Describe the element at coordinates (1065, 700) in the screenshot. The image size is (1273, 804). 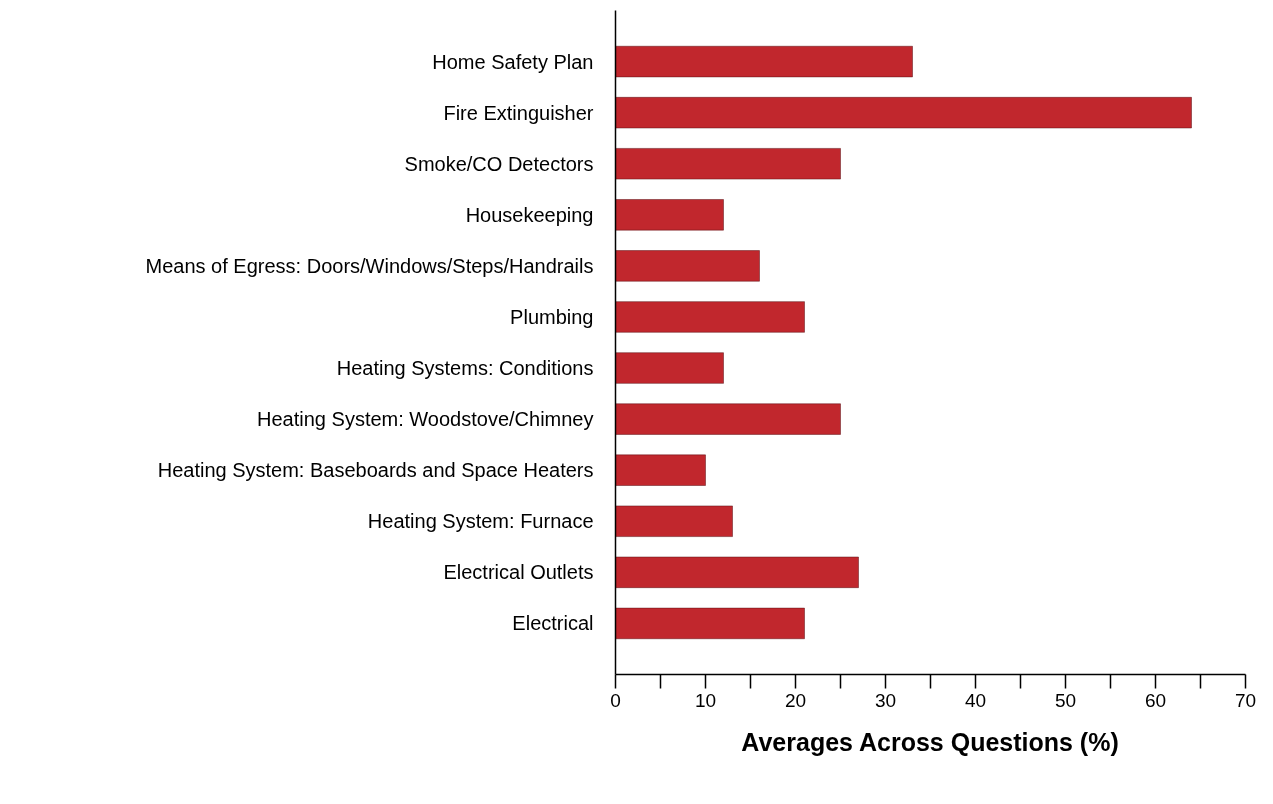
I see `x-tick-label: 50` at that location.